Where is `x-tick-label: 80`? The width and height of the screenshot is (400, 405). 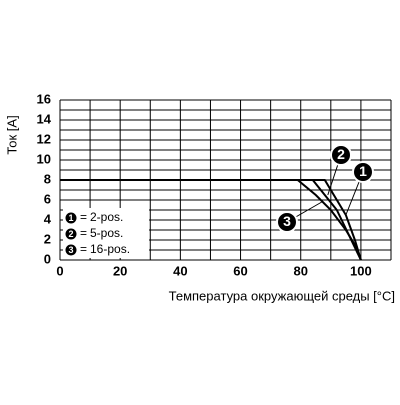 x-tick-label: 80 is located at coordinates (300, 270).